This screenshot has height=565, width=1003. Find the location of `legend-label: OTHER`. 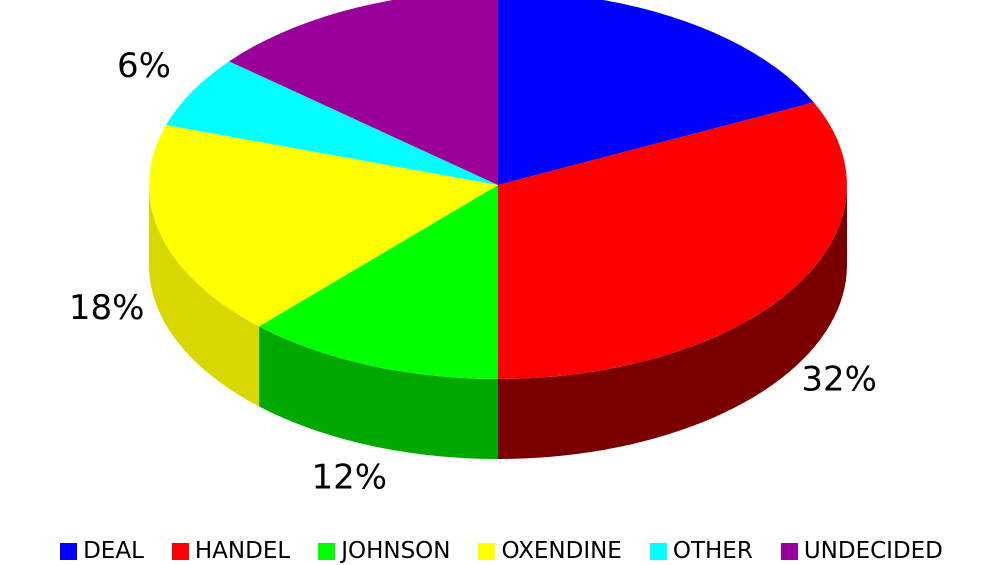

legend-label: OTHER is located at coordinates (712, 551).